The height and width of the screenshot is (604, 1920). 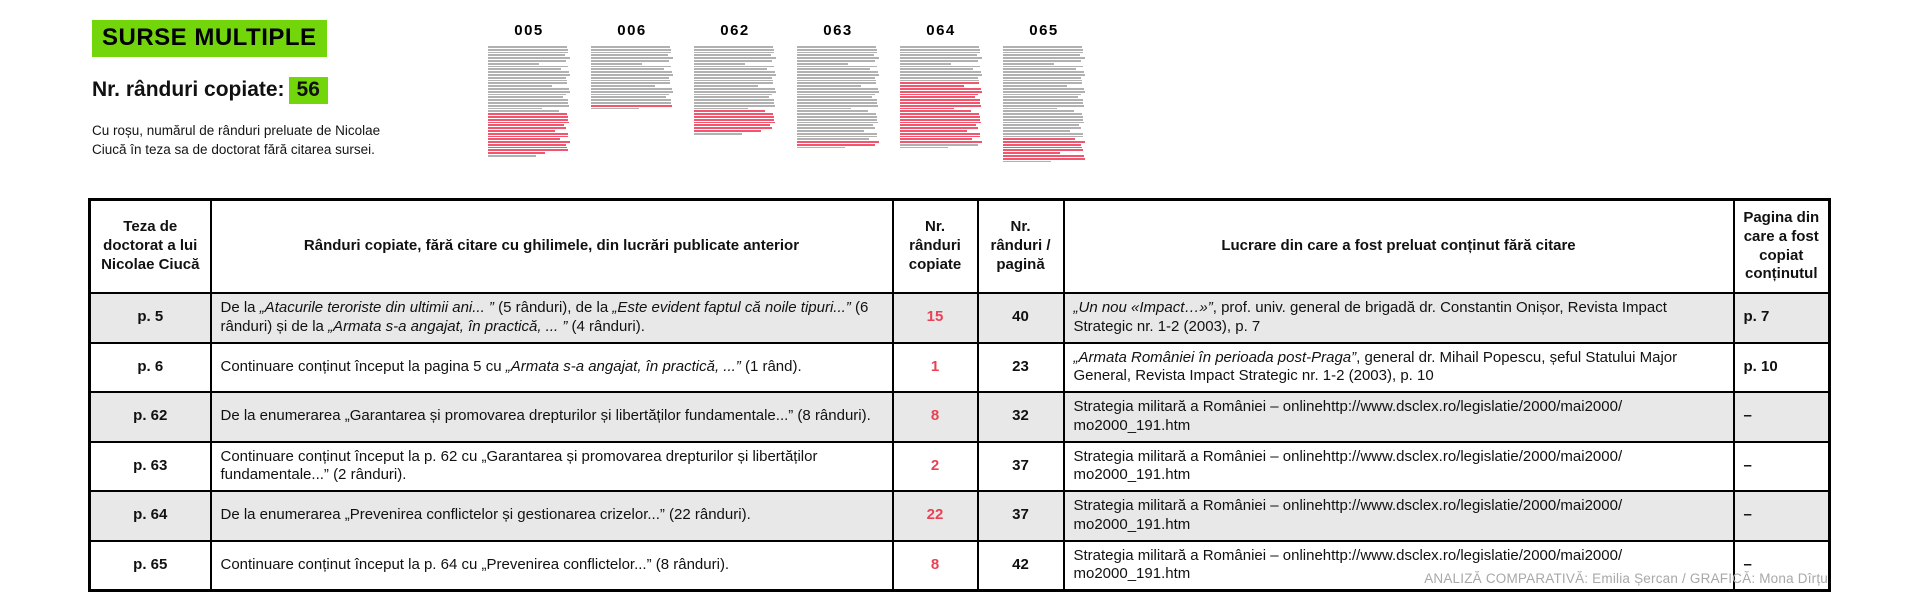 I want to click on cell-thesis-page: p. 63, so click(x=150, y=466).